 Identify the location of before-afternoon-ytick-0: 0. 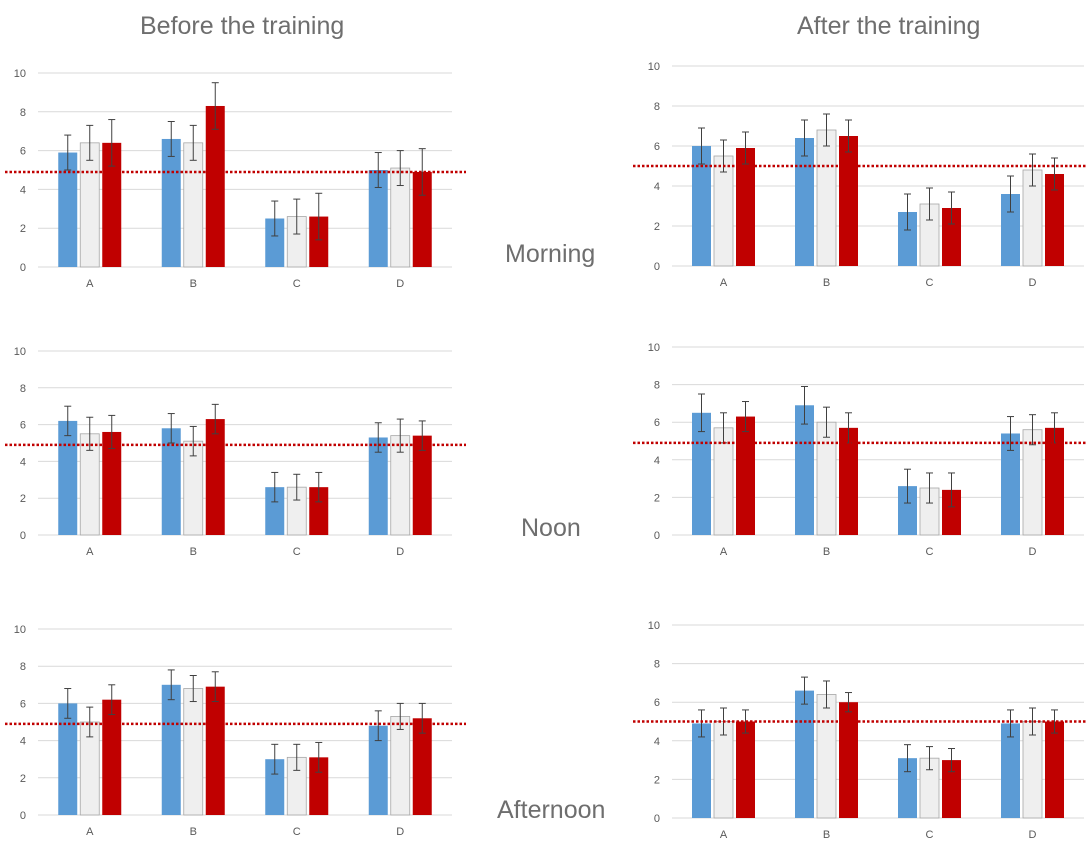
(23, 816).